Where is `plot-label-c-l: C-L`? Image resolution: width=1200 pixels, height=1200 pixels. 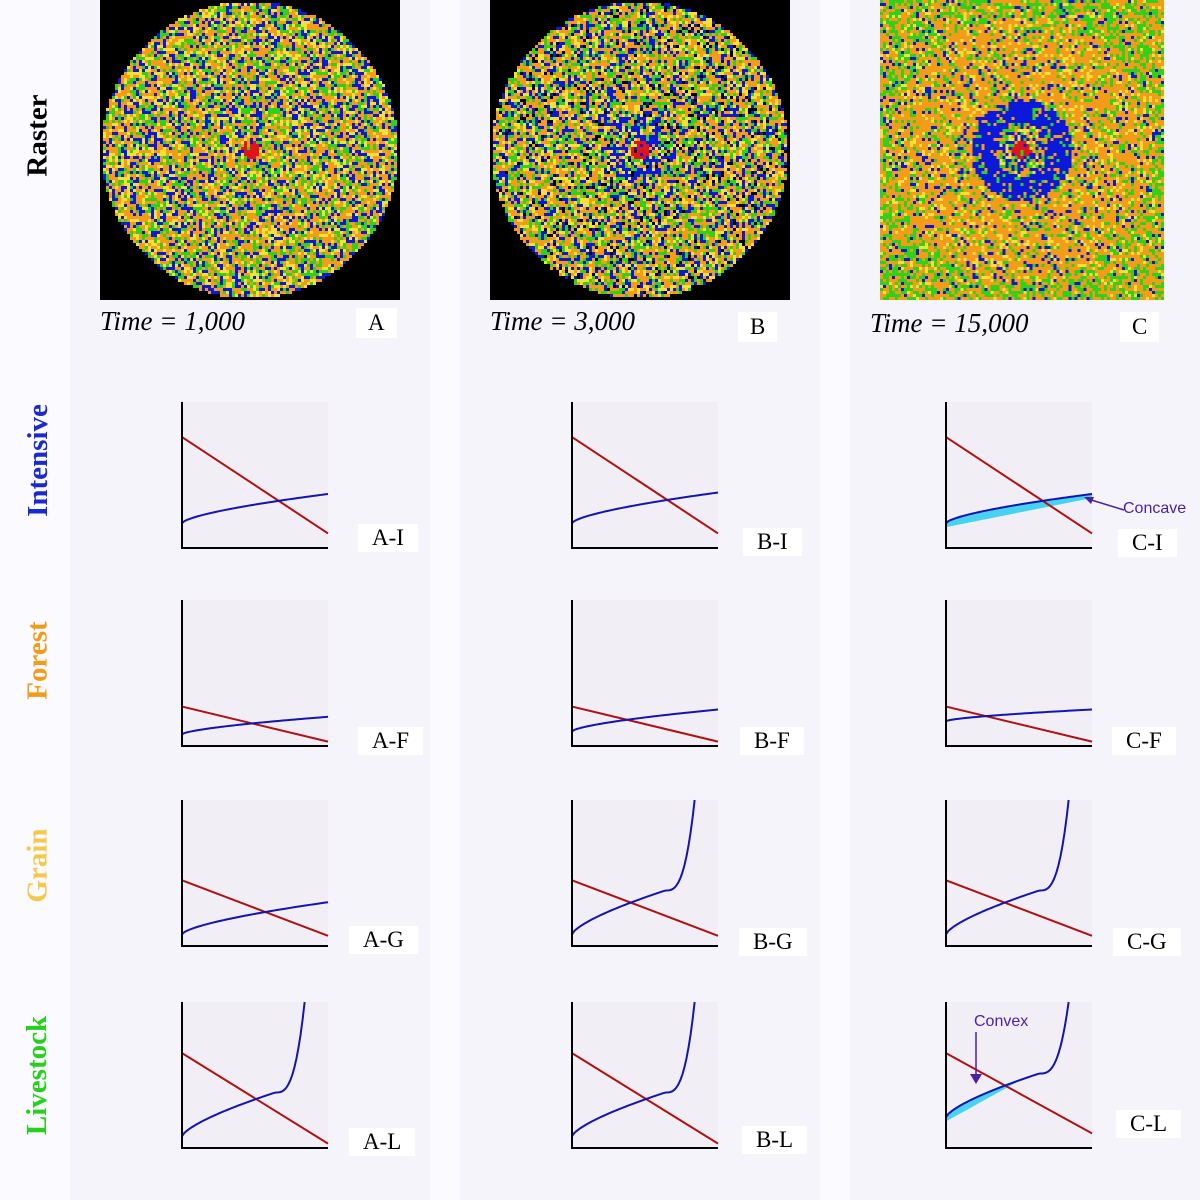
plot-label-c-l: C-L is located at coordinates (1149, 1124).